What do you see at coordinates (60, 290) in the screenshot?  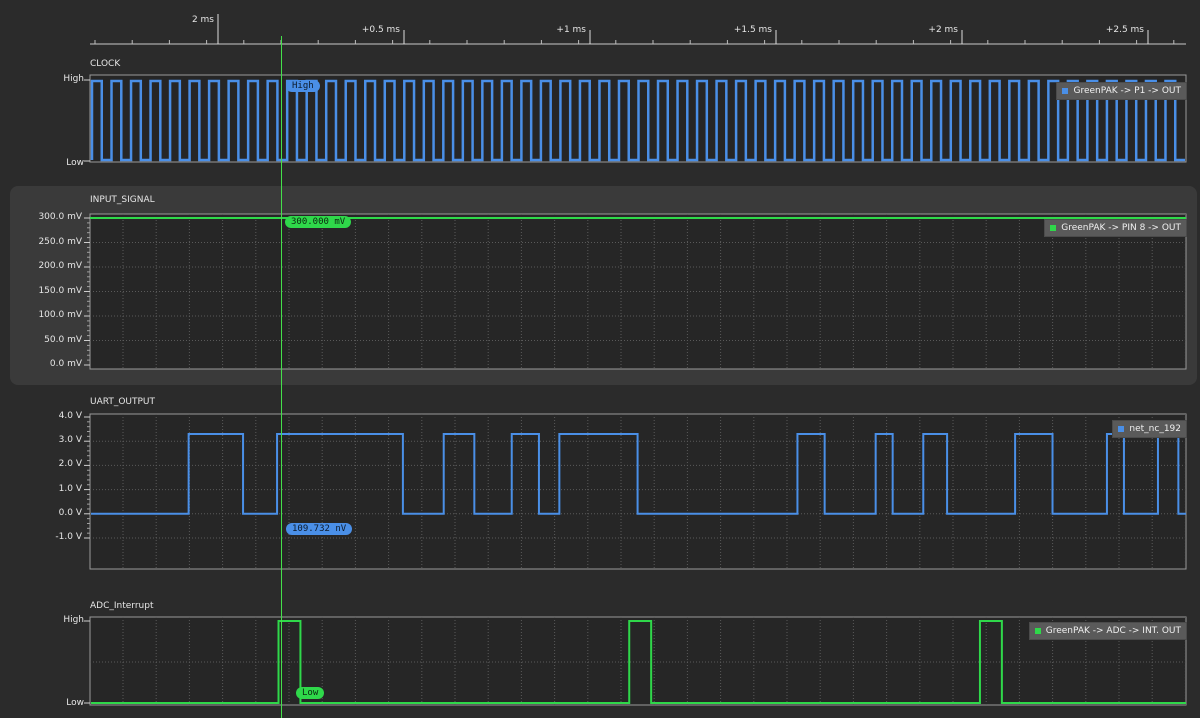 I see `input-y-label: 150.0 mV` at bounding box center [60, 290].